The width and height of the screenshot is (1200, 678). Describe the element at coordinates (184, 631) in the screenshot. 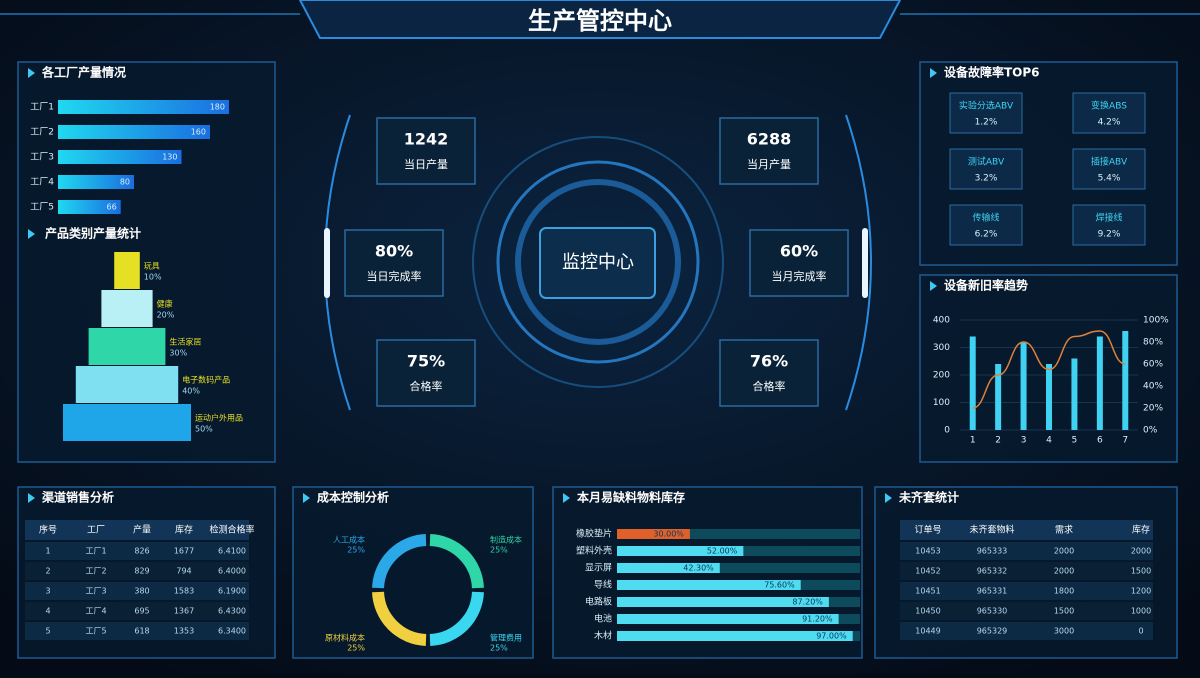

I see `table-cell: 1353` at that location.